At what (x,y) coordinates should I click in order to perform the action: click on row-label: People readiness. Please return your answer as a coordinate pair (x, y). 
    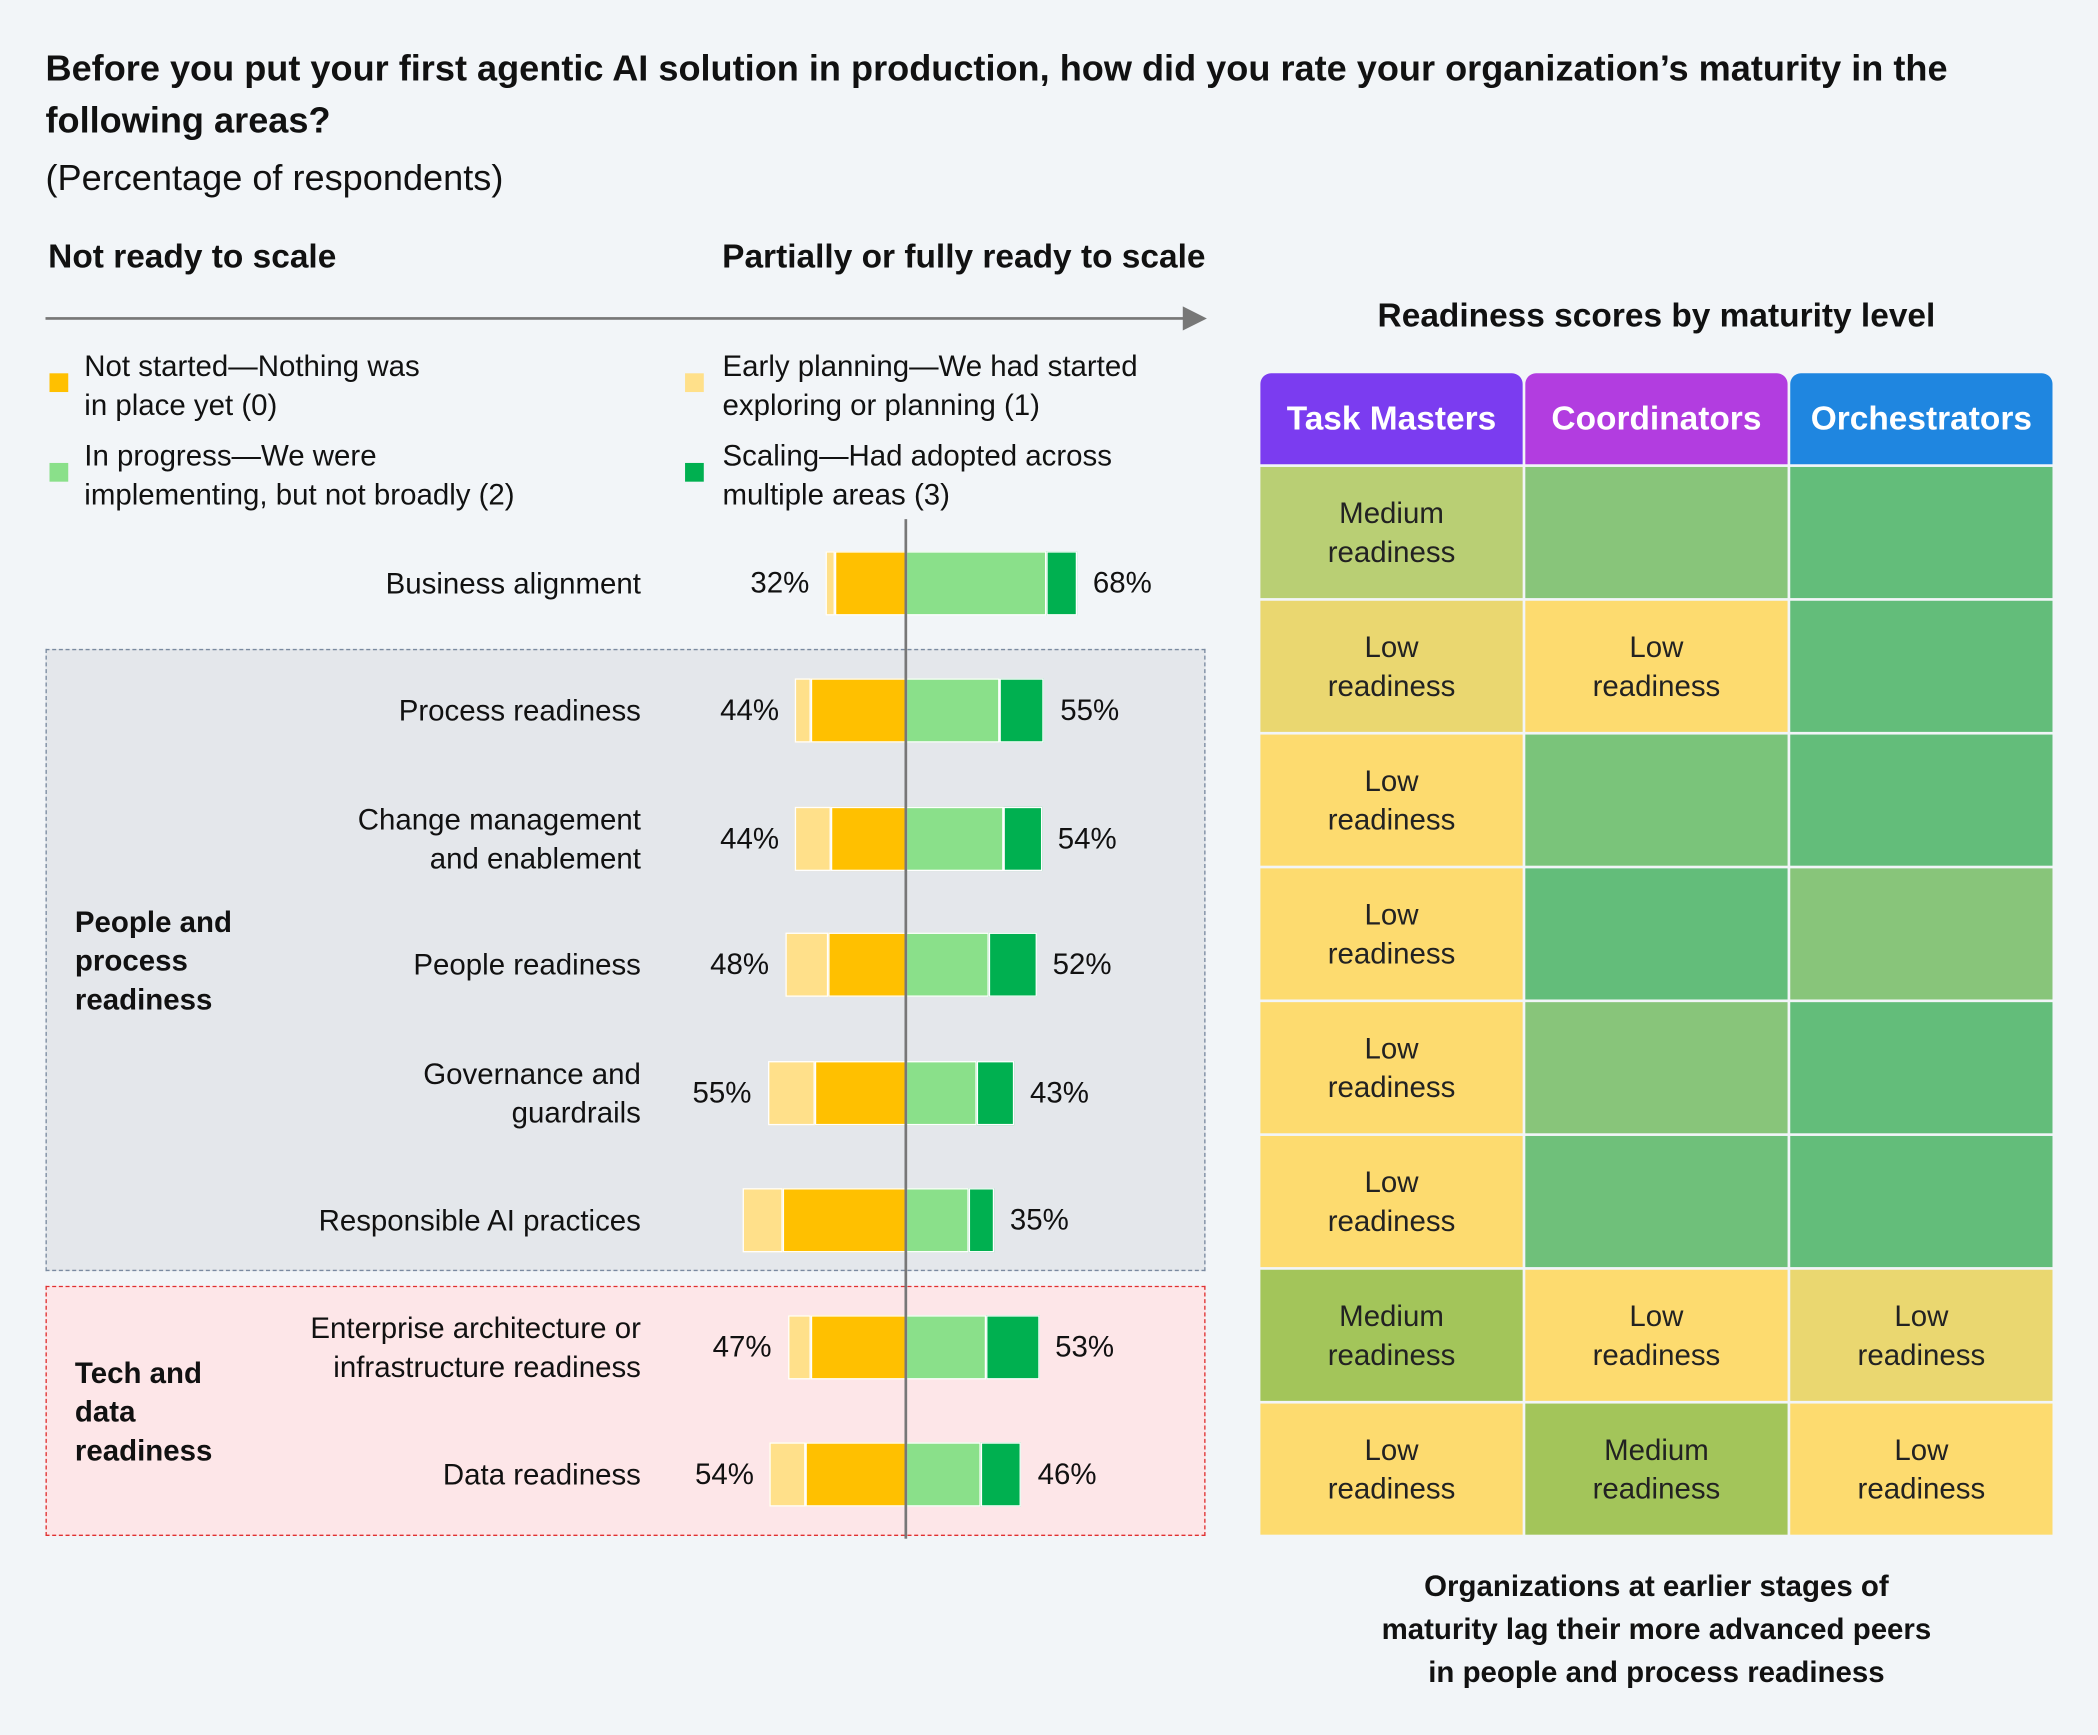
    Looking at the image, I should click on (527, 964).